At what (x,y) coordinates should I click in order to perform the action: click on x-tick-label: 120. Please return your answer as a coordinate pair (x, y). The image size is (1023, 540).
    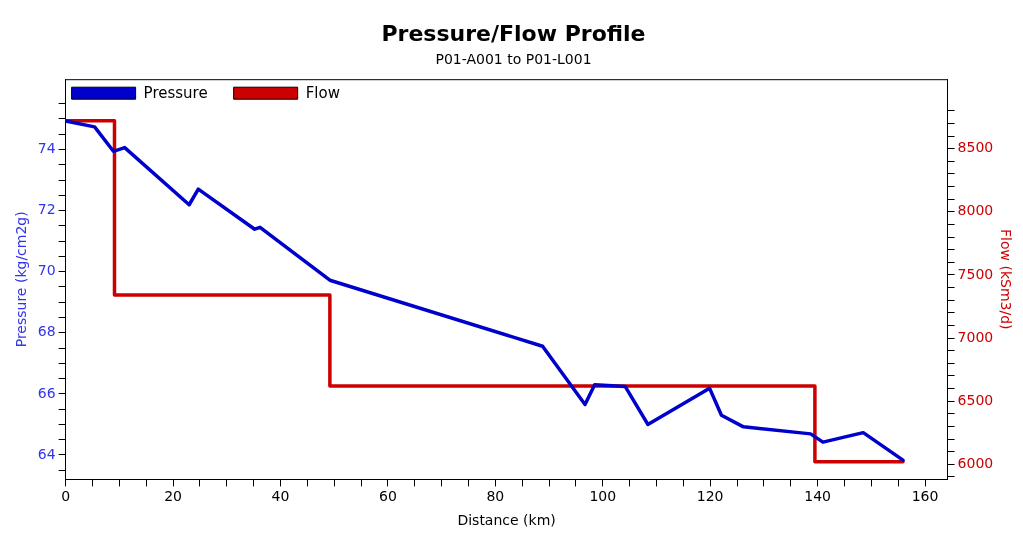
    Looking at the image, I should click on (710, 496).